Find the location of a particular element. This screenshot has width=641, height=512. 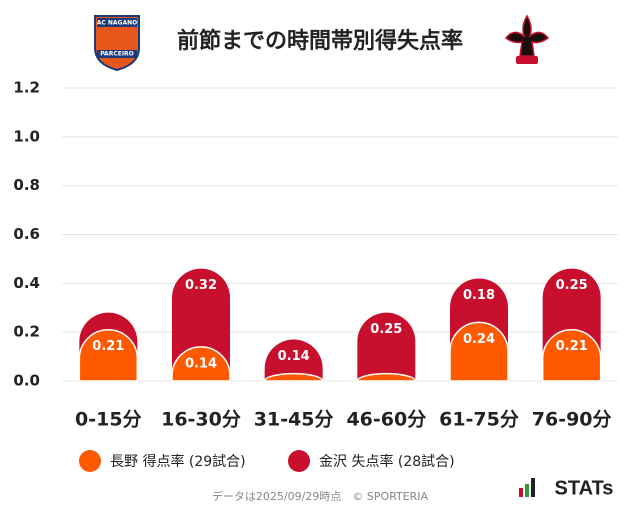

brand-logo: STATs is located at coordinates (566, 488).